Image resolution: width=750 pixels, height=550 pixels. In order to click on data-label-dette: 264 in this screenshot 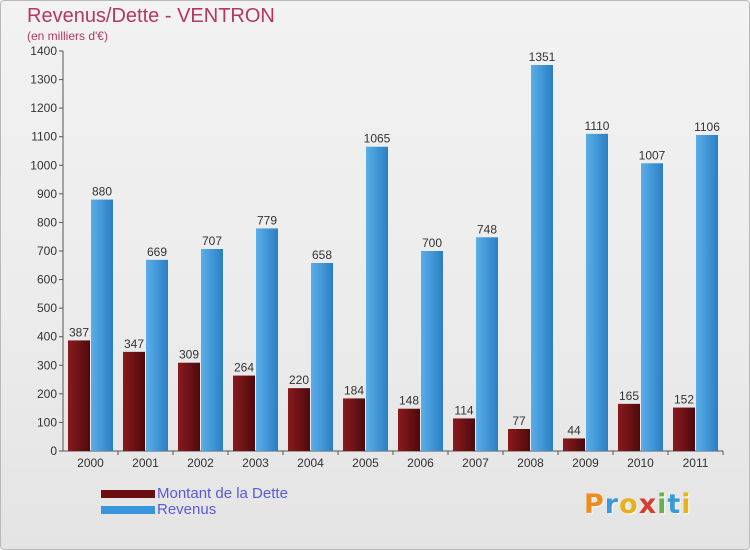, I will do `click(244, 368)`.